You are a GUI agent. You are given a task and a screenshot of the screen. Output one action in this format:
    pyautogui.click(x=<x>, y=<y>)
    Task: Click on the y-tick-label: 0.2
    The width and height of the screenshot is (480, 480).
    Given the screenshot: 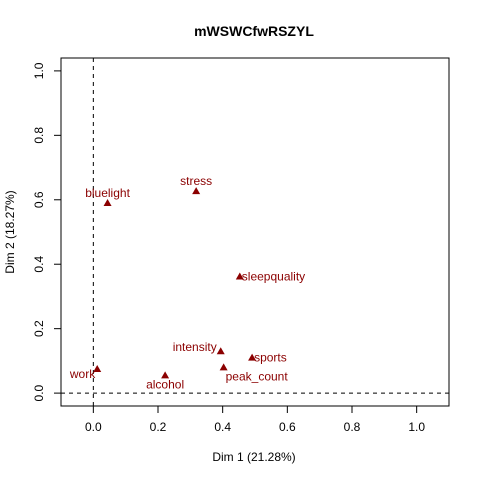 What is the action you would take?
    pyautogui.click(x=39, y=328)
    